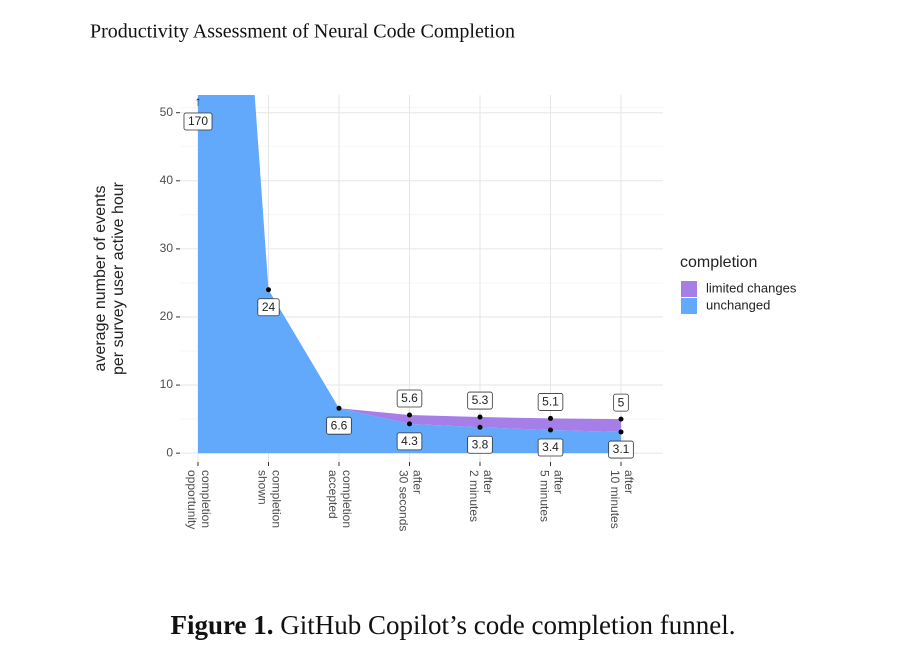 This screenshot has width=906, height=665. I want to click on data-label: 3.1, so click(621, 449).